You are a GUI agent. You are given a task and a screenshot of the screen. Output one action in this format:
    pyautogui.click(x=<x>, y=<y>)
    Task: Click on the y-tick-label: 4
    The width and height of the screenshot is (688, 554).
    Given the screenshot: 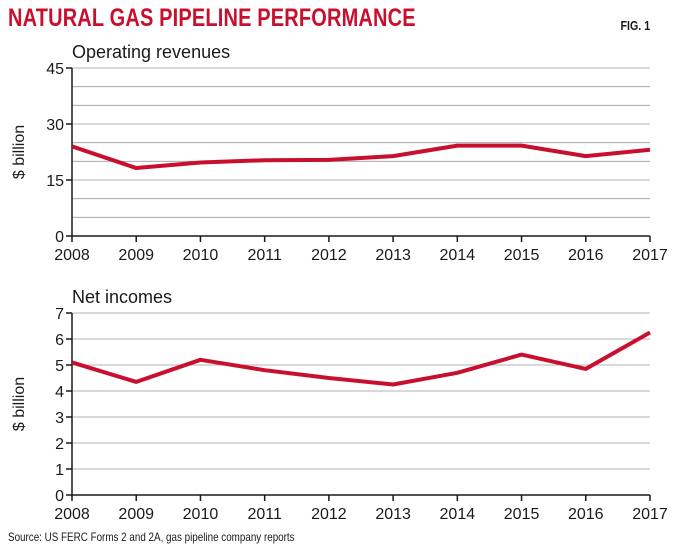 What is the action you would take?
    pyautogui.click(x=59, y=392)
    